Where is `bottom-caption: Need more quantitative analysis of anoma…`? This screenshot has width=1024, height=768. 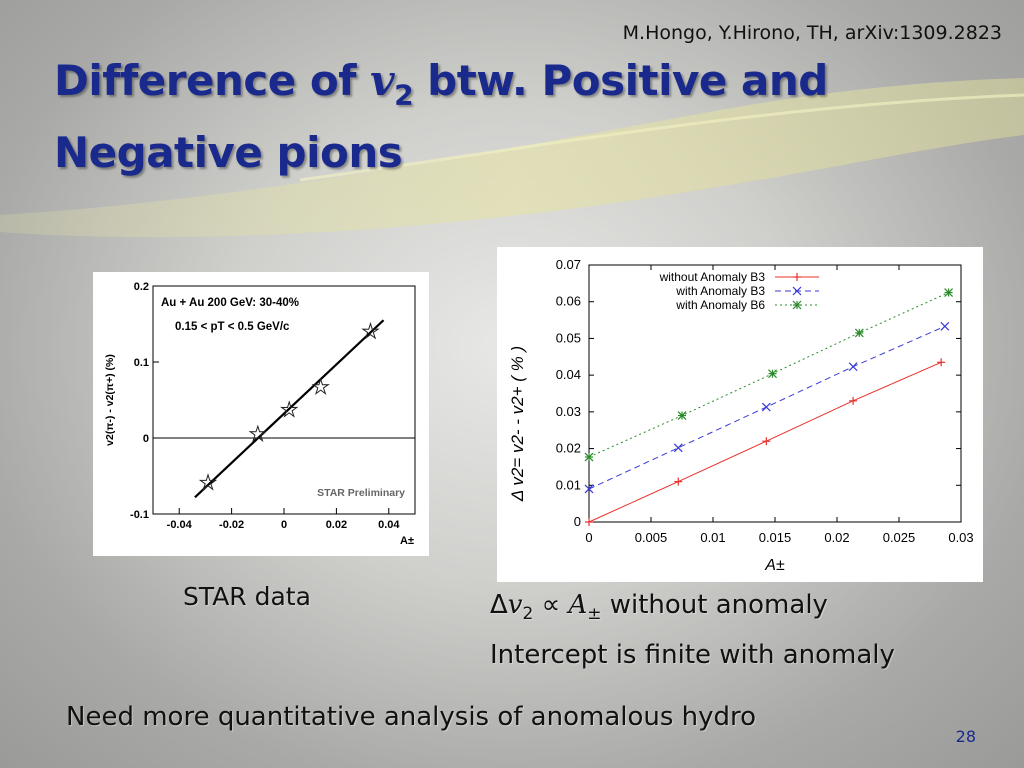 bottom-caption: Need more quantitative analysis of anoma… is located at coordinates (411, 717).